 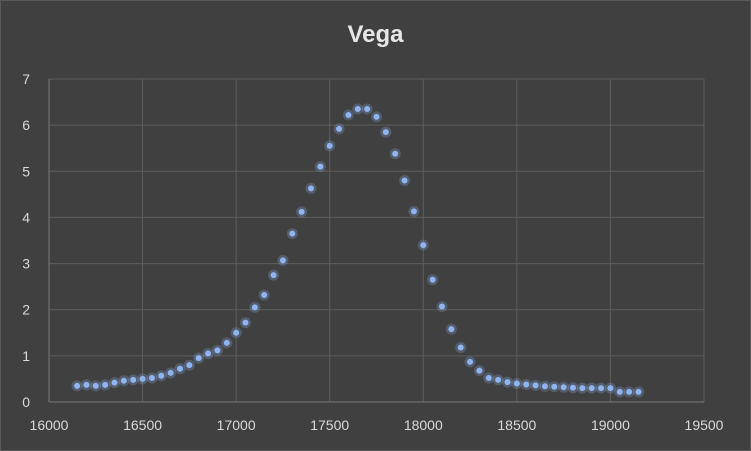 What do you see at coordinates (375, 34) in the screenshot?
I see `chart-title: Vega` at bounding box center [375, 34].